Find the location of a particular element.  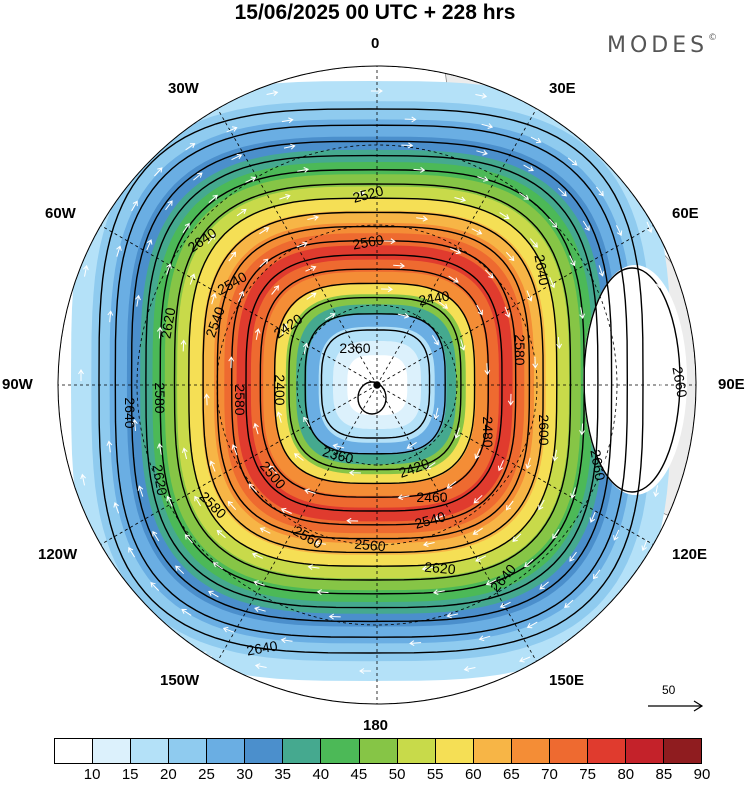

colorbar-tick-label: 25 is located at coordinates (206, 774).